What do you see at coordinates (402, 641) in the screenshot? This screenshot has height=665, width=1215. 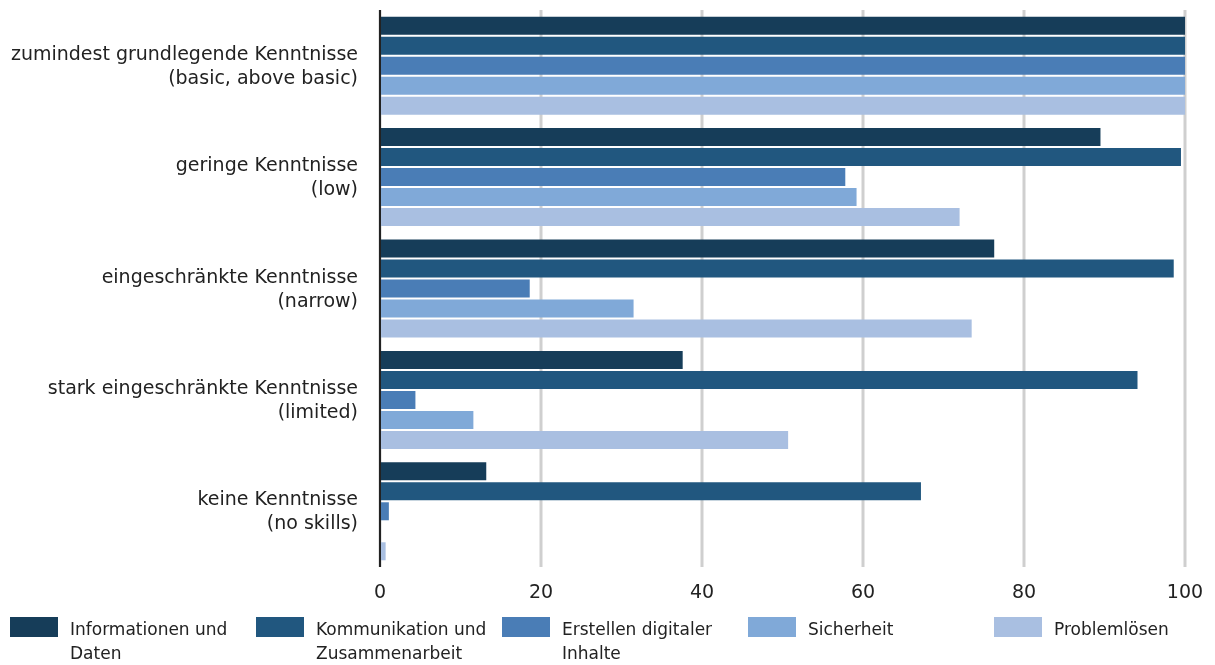 I see `legend-label: Kommunikation und Zusammenarbeit` at bounding box center [402, 641].